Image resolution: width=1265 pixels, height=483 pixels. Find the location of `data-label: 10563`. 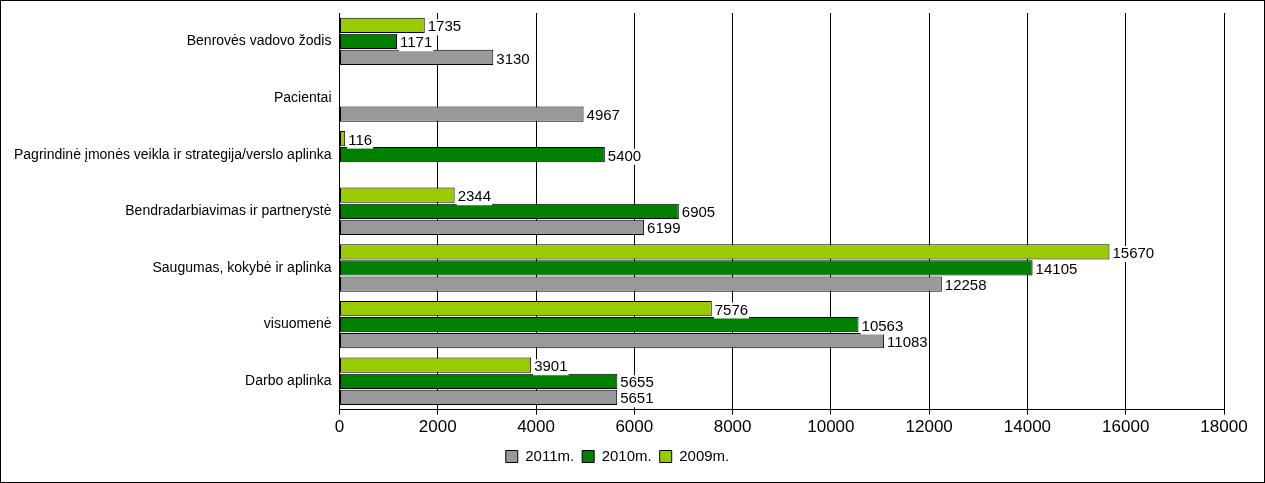

data-label: 10563 is located at coordinates (882, 325).